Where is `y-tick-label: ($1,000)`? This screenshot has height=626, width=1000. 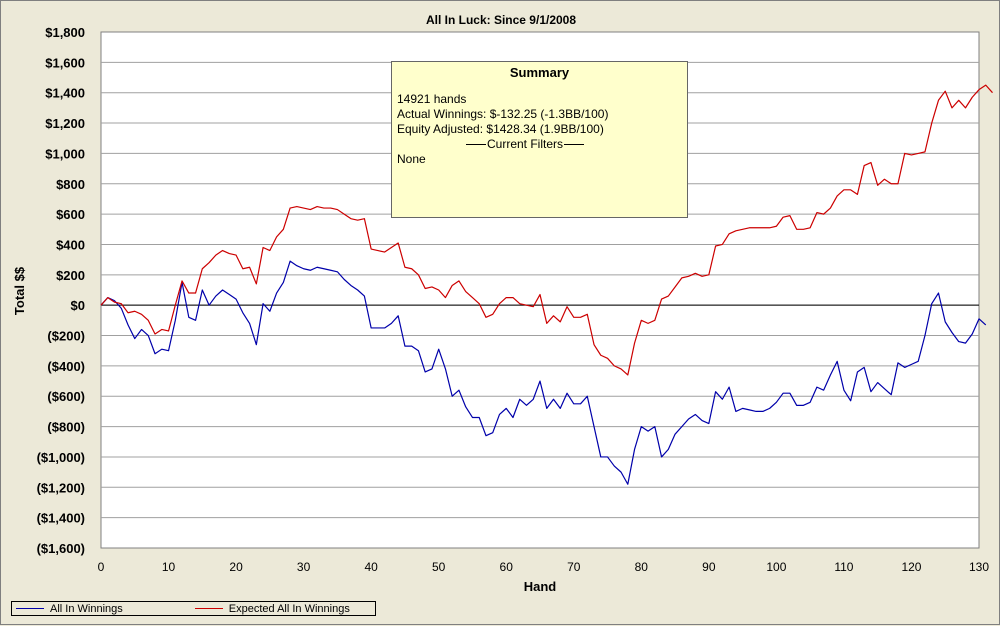 y-tick-label: ($1,000) is located at coordinates (61, 457).